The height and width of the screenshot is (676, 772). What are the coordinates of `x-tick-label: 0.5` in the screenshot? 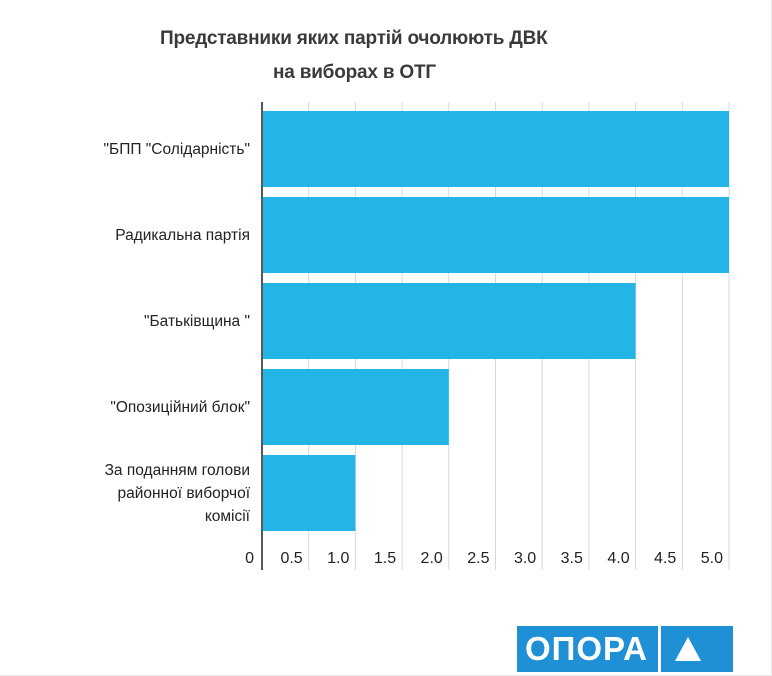 It's located at (291, 558).